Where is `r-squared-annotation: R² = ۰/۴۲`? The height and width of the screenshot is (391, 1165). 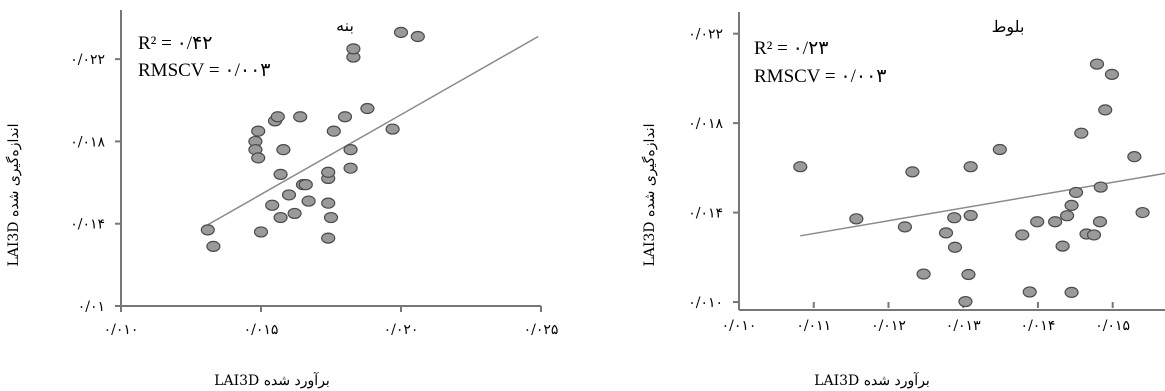
r-squared-annotation: R² = ۰/۴۲ is located at coordinates (175, 43).